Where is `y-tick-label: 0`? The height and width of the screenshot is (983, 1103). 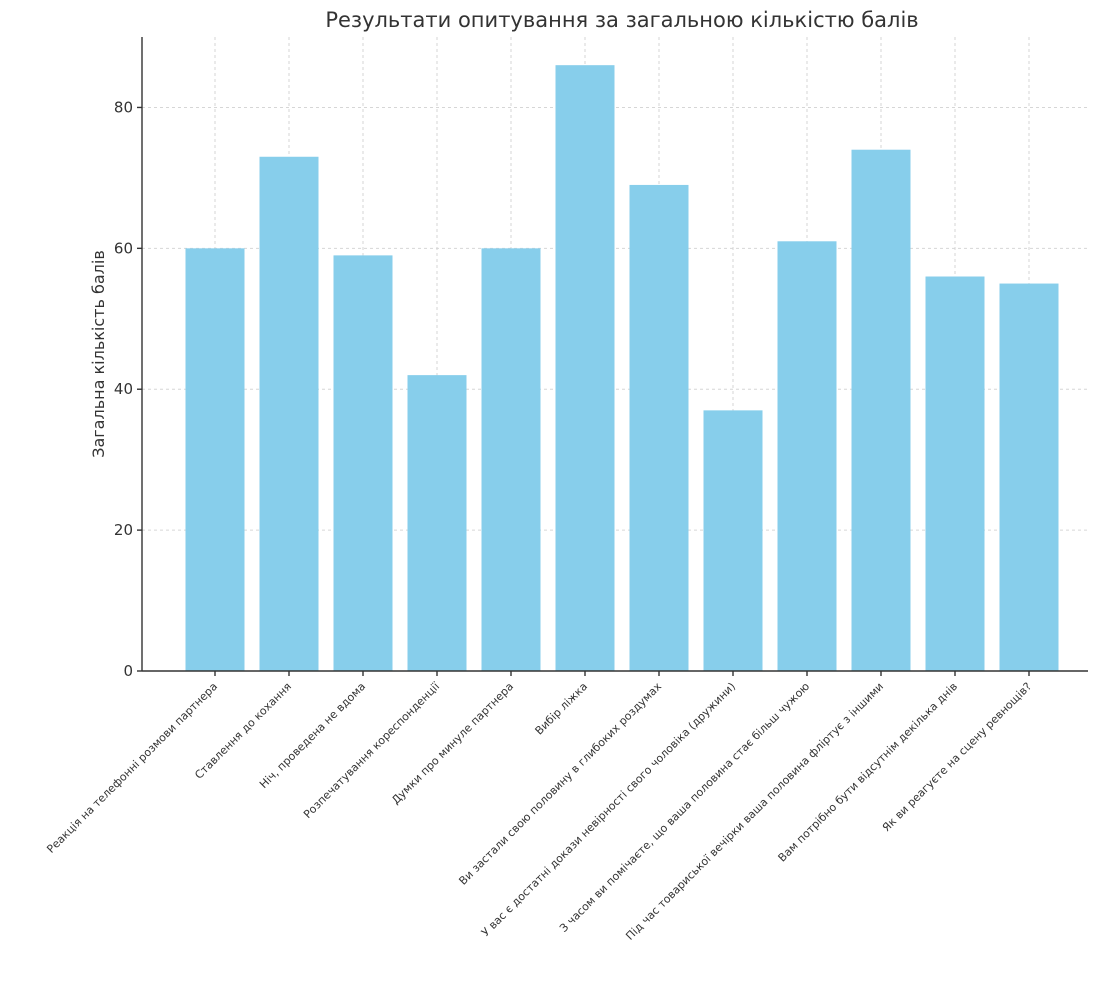
y-tick-label: 0 is located at coordinates (128, 671).